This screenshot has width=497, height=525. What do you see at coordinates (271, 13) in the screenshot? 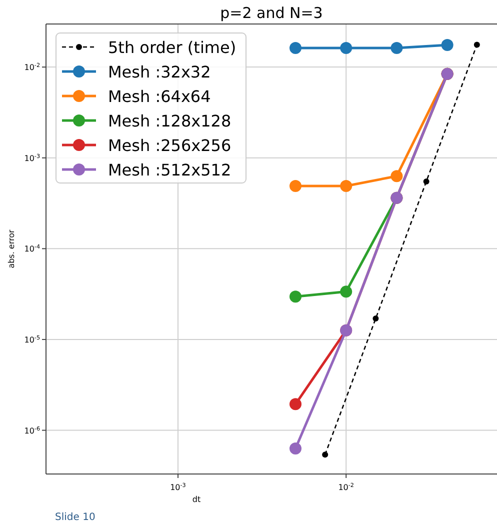
I see `chart-title: p=2 and N=3` at bounding box center [271, 13].